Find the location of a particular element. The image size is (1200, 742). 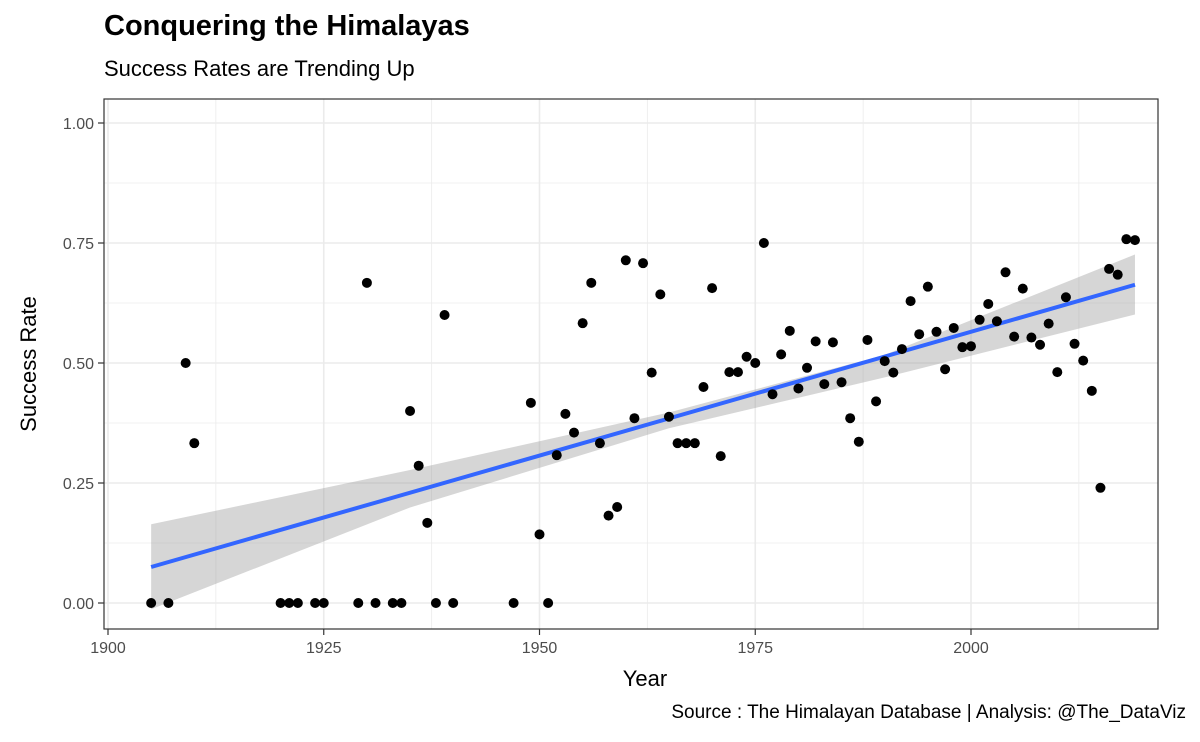

x-tick-label: 1975 is located at coordinates (755, 648).